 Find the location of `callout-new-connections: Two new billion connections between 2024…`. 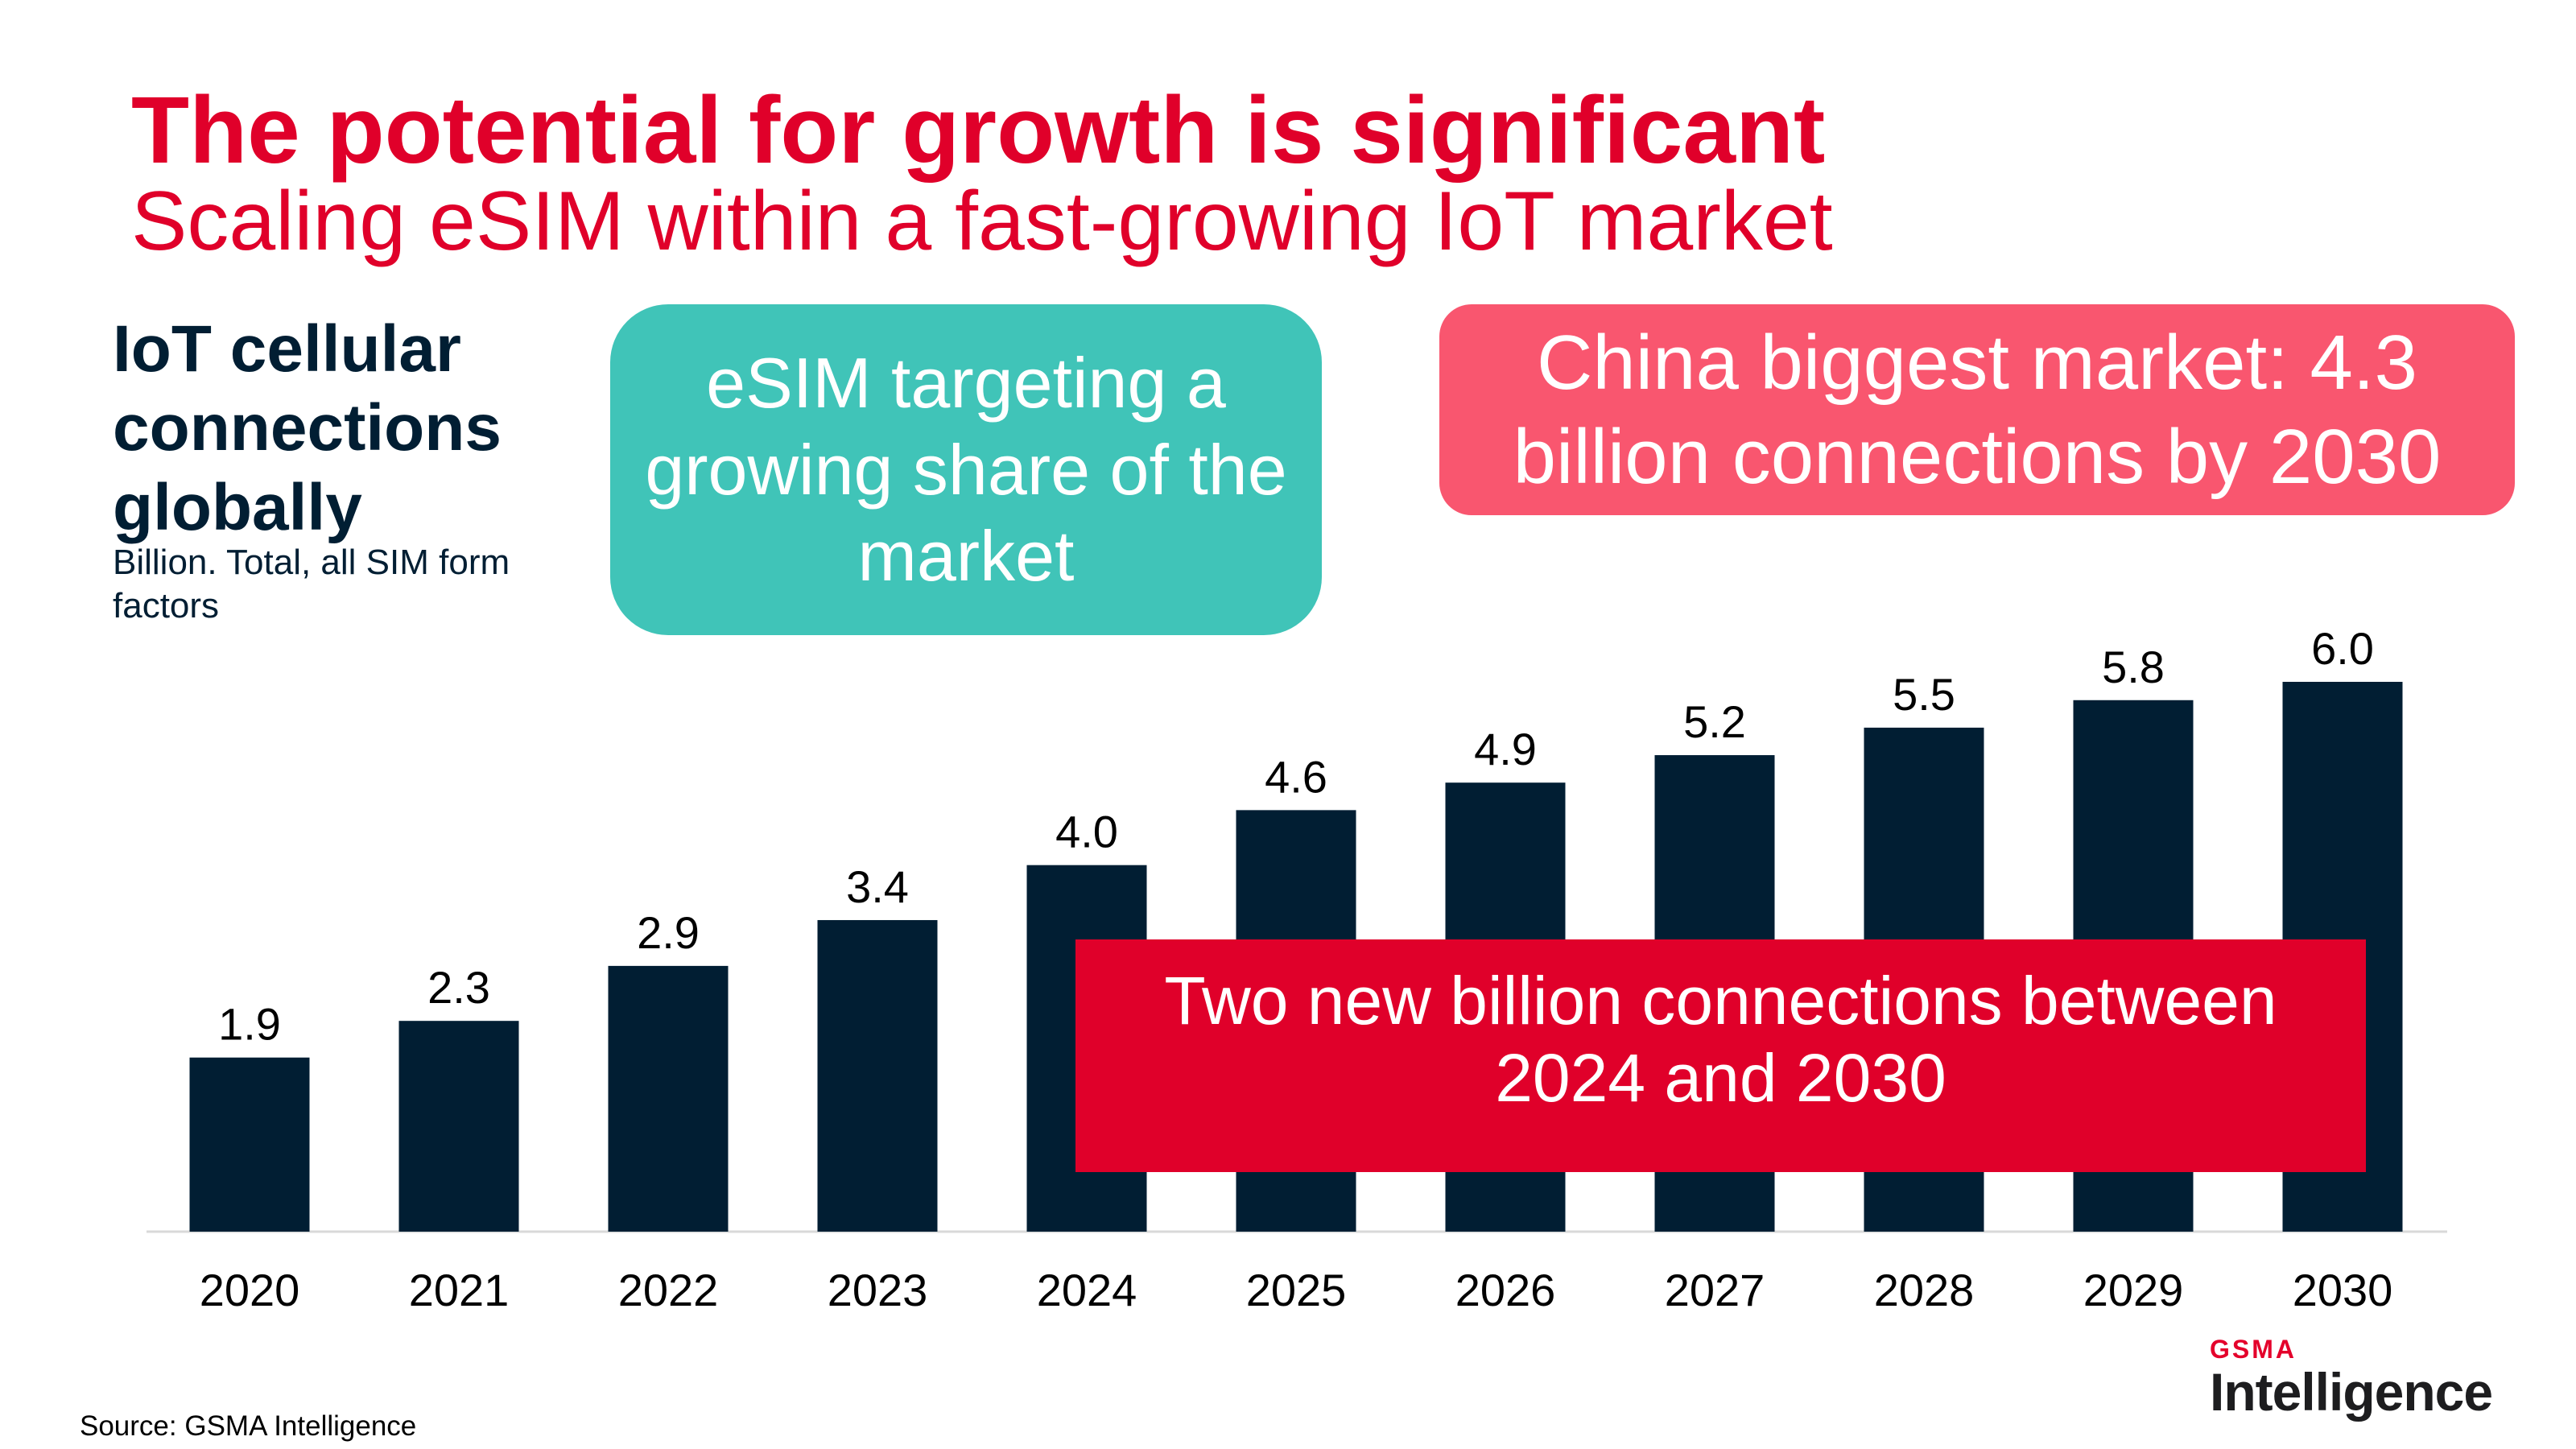

callout-new-connections: Two new billion connections between 2024… is located at coordinates (1720, 1055).